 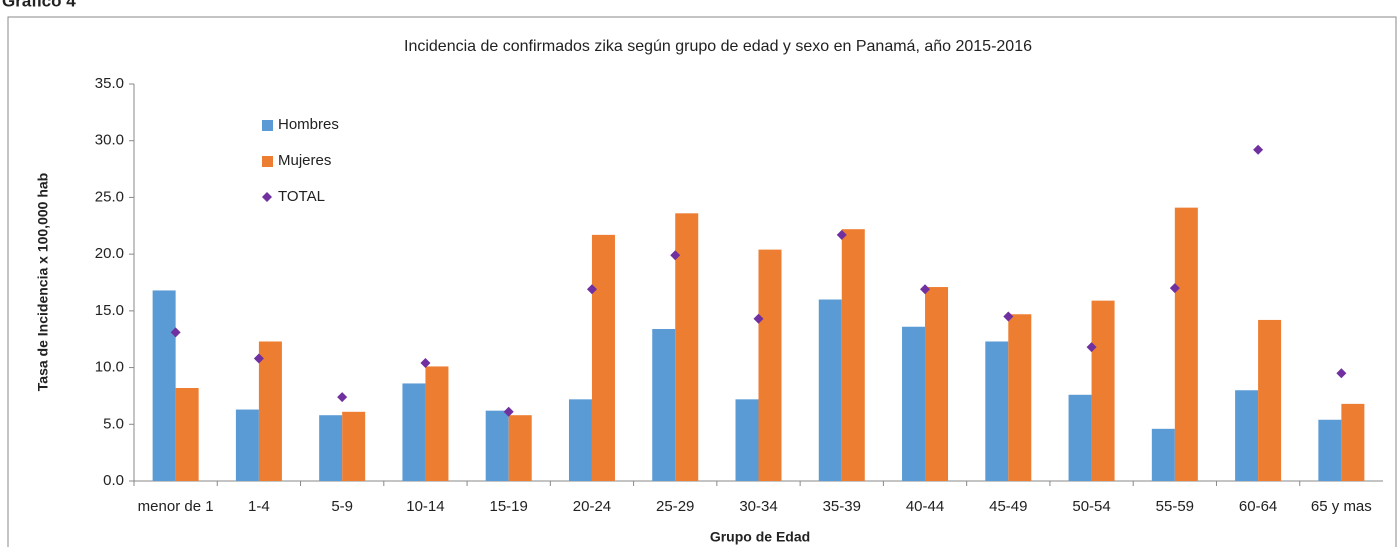 I want to click on y-tick-label: 15.0, so click(x=109, y=310).